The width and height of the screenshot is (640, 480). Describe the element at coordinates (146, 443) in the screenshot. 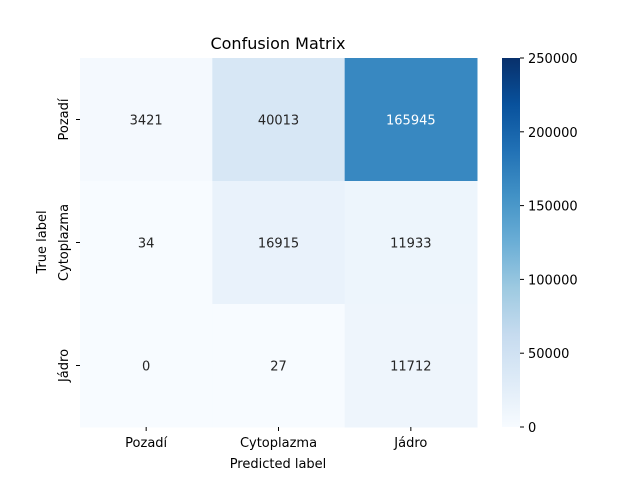

I see `x-tick-label: Pozadí` at that location.